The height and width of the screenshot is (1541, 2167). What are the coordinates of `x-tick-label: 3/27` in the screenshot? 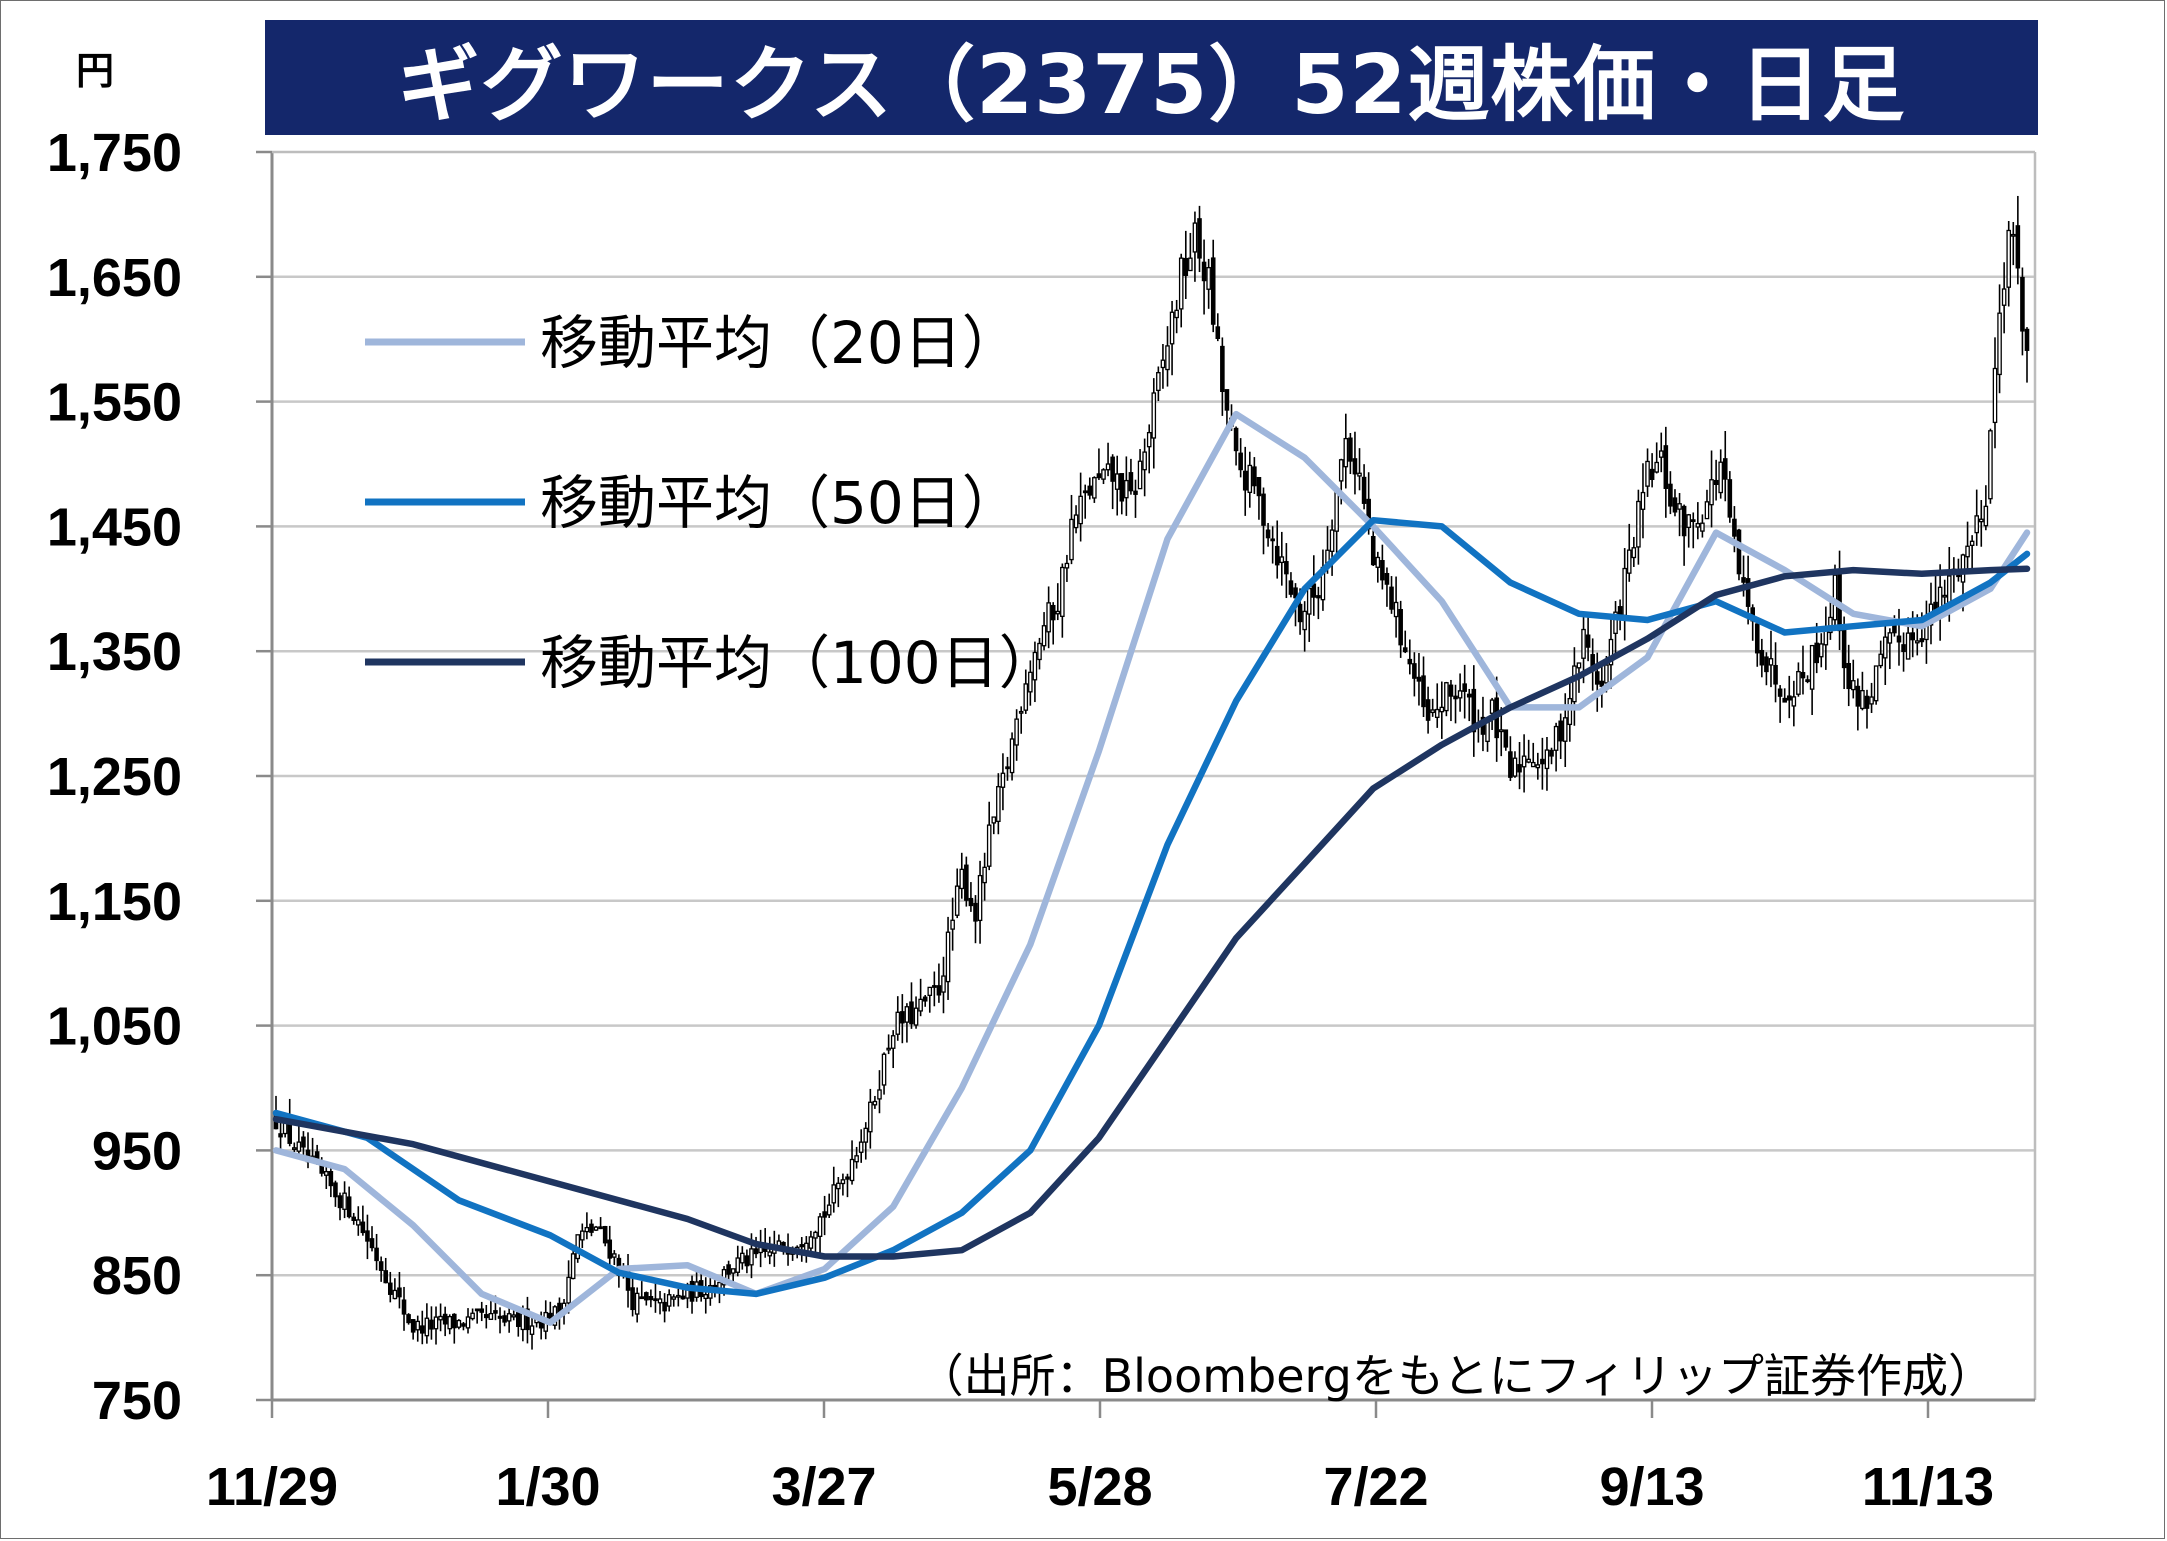 It's located at (823, 1487).